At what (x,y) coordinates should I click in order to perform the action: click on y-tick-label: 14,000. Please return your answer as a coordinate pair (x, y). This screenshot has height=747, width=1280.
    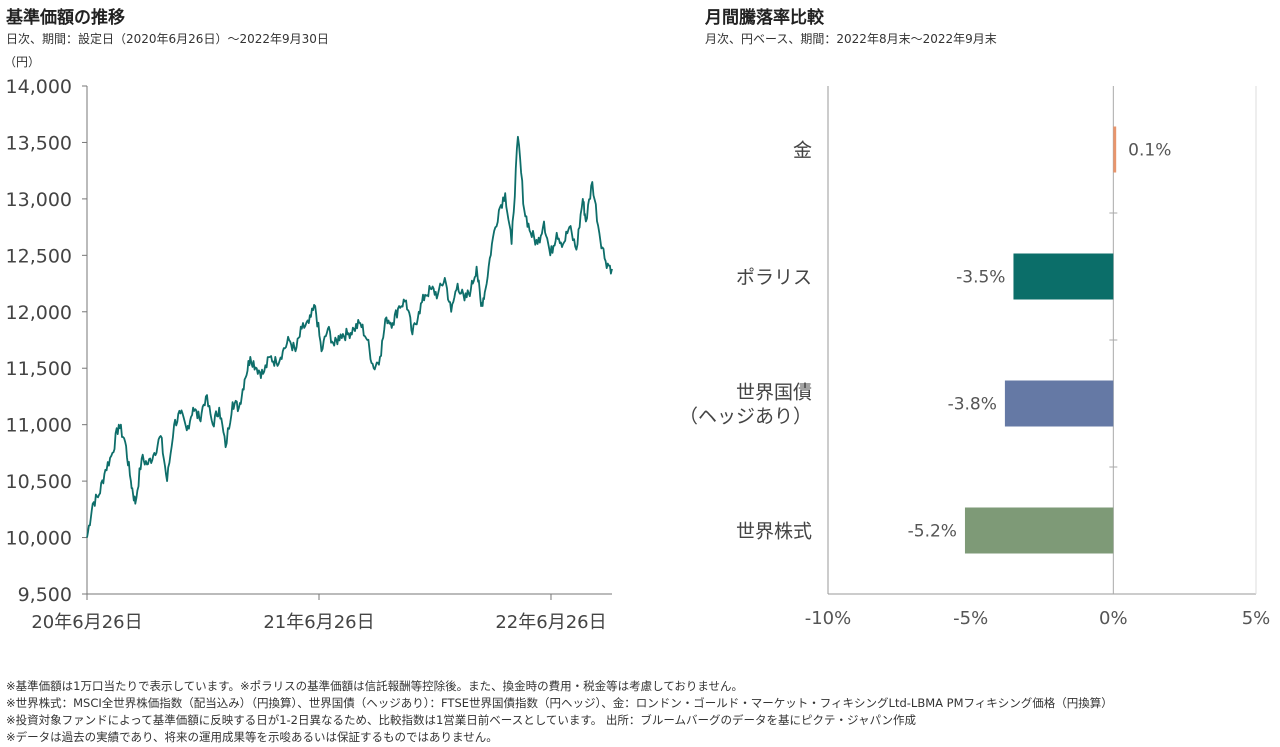
    Looking at the image, I should click on (39, 87).